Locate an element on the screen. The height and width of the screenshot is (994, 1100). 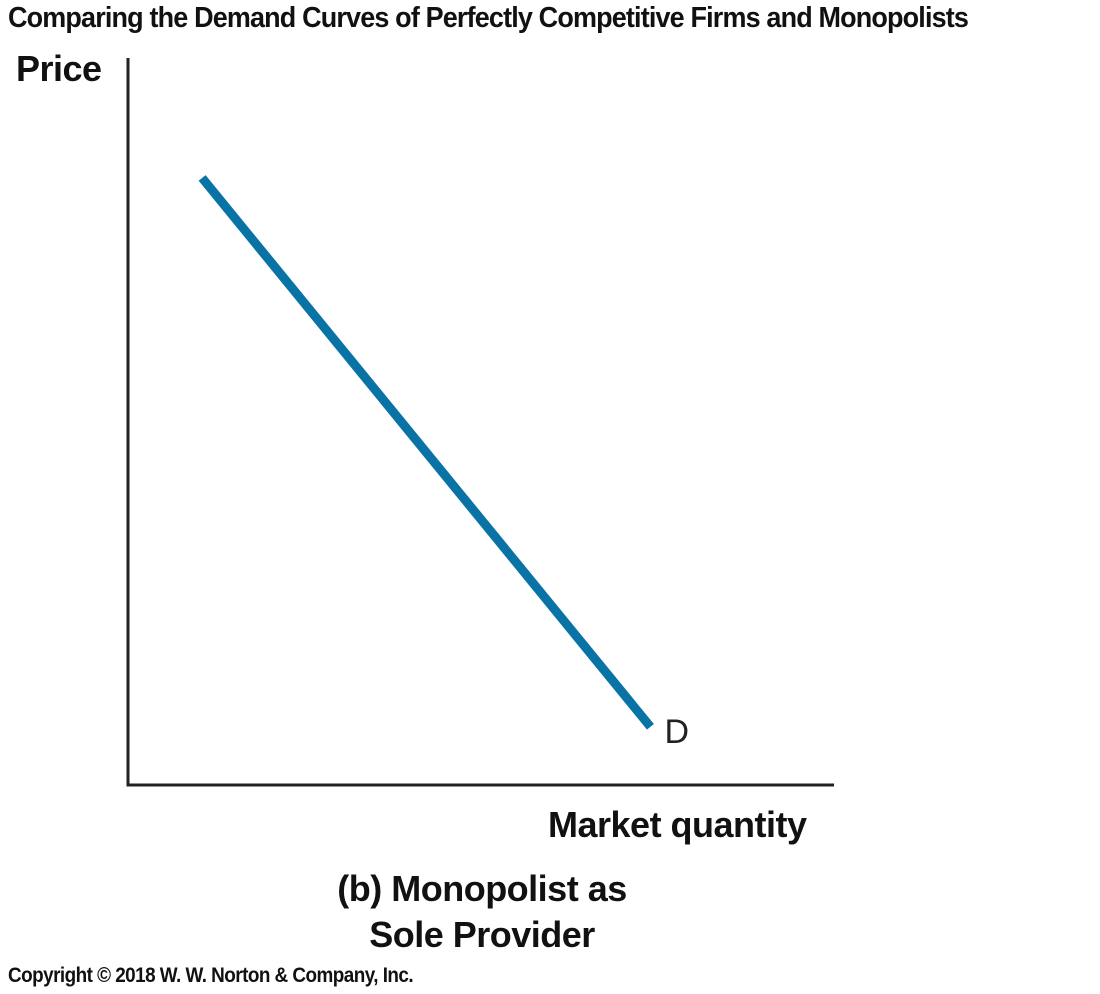
panel-caption-line-1: (b) Monopolist as is located at coordinates (482, 888).